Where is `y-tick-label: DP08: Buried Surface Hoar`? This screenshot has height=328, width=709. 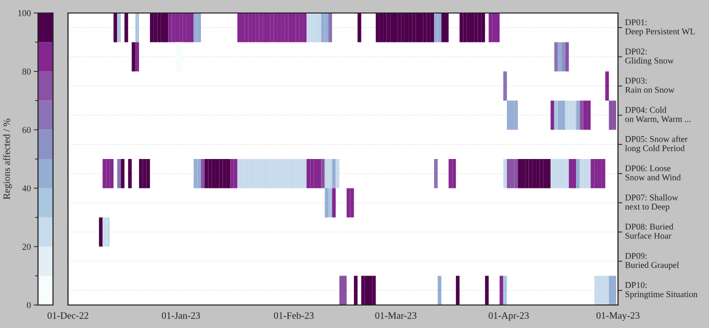
y-tick-label: DP08: Buried Surface Hoar is located at coordinates (649, 231).